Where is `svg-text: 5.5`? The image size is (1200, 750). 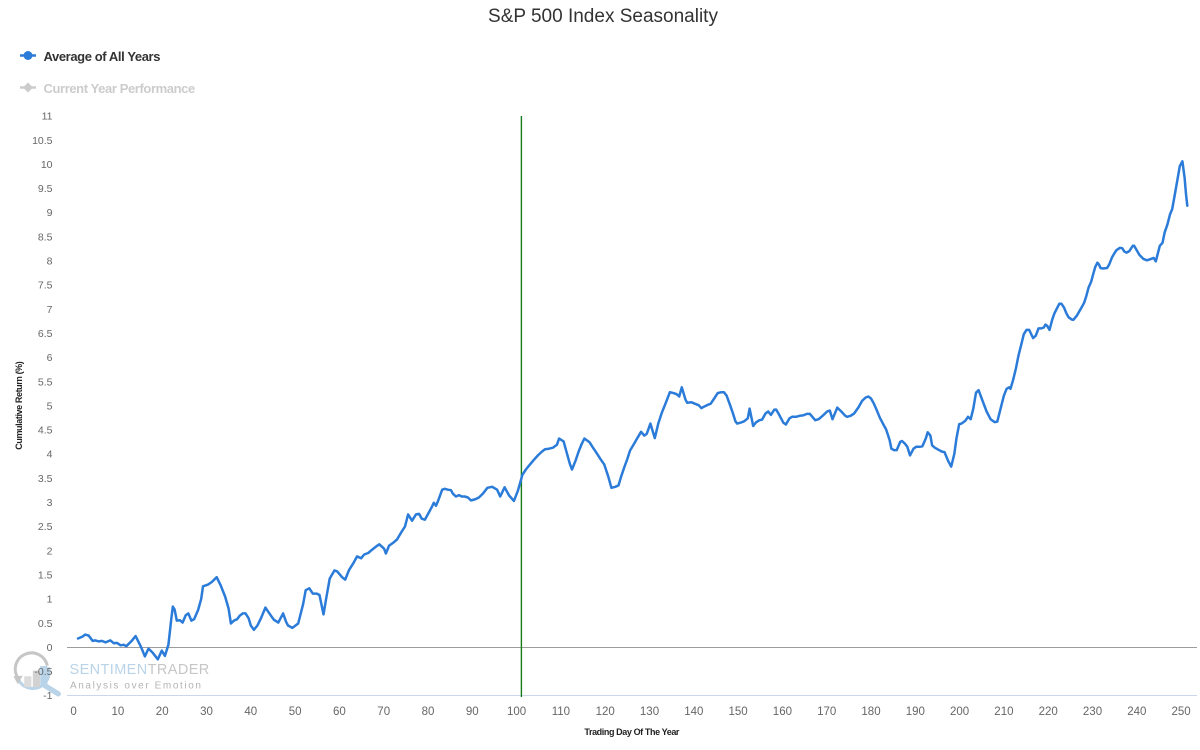
svg-text: 5.5 is located at coordinates (45, 382).